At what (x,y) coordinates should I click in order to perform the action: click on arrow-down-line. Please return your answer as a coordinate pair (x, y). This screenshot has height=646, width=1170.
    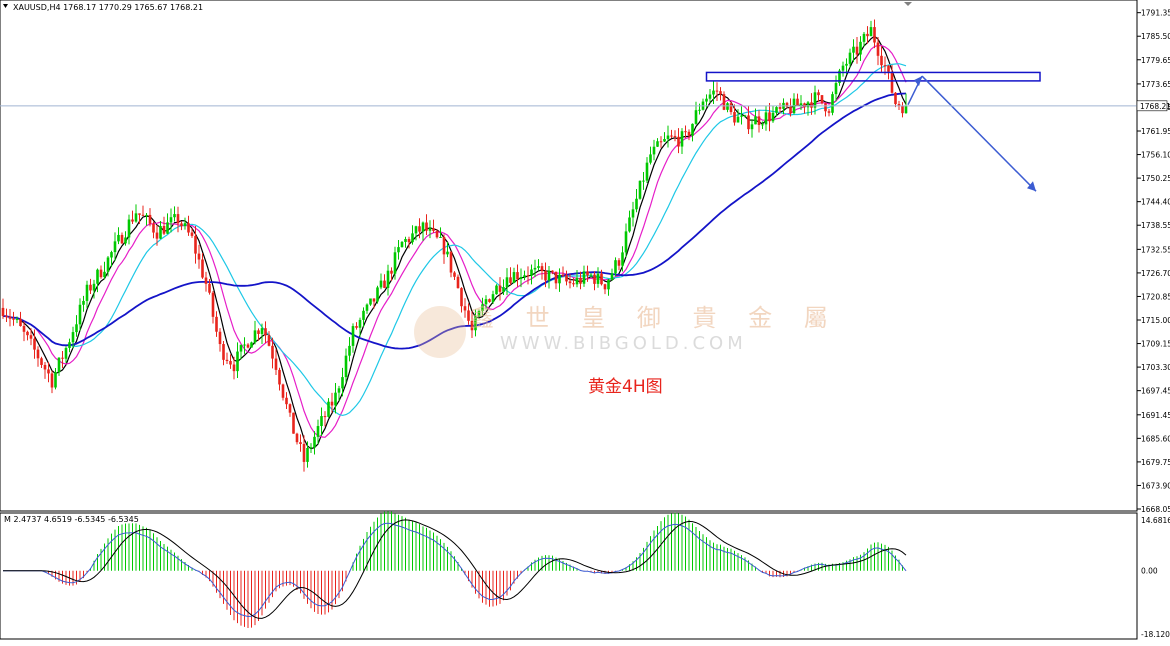
    Looking at the image, I should click on (979, 133).